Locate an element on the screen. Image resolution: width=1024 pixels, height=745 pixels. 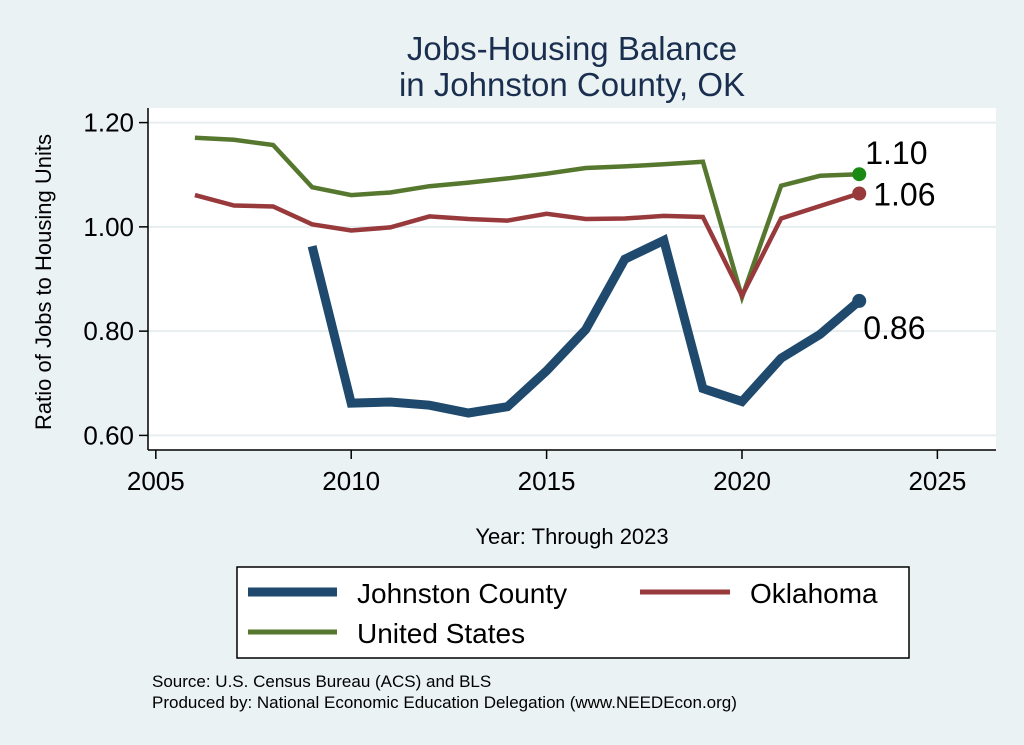
end-label-oklahoma: 1.06 is located at coordinates (904, 195).